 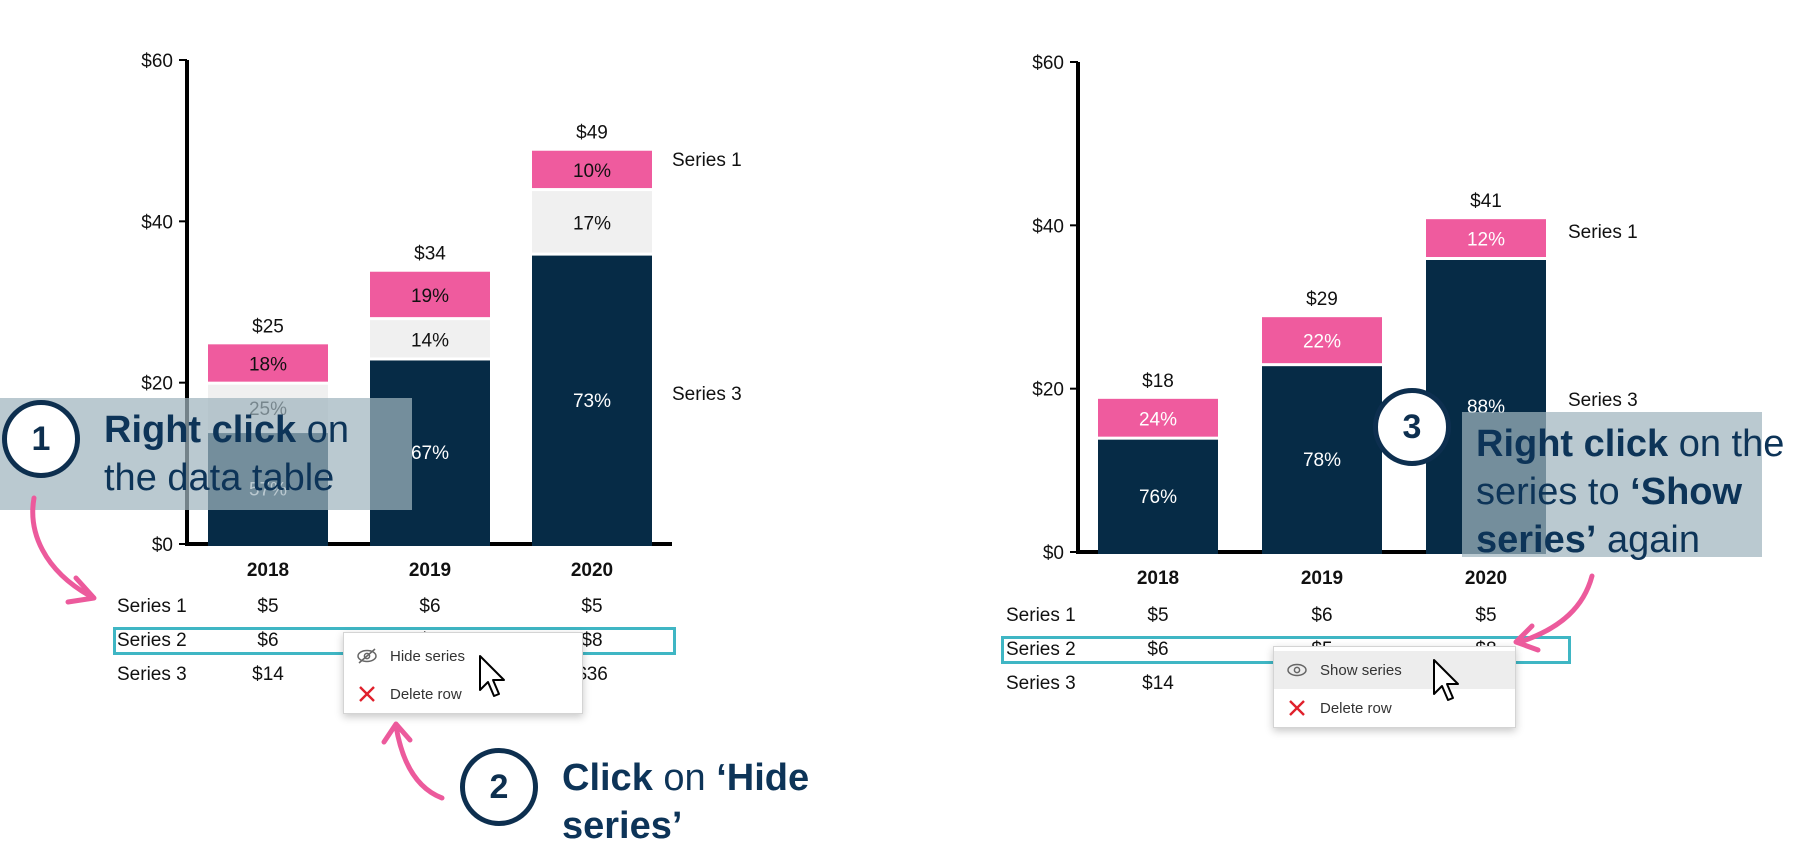 What do you see at coordinates (1322, 299) in the screenshot?
I see `bar-total-label: $29` at bounding box center [1322, 299].